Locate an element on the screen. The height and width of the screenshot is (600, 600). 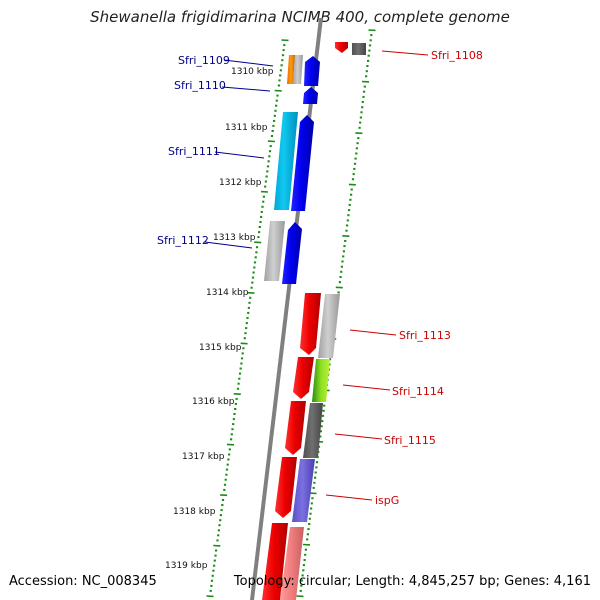
gene-downstream-red is located at coordinates (275, 561).